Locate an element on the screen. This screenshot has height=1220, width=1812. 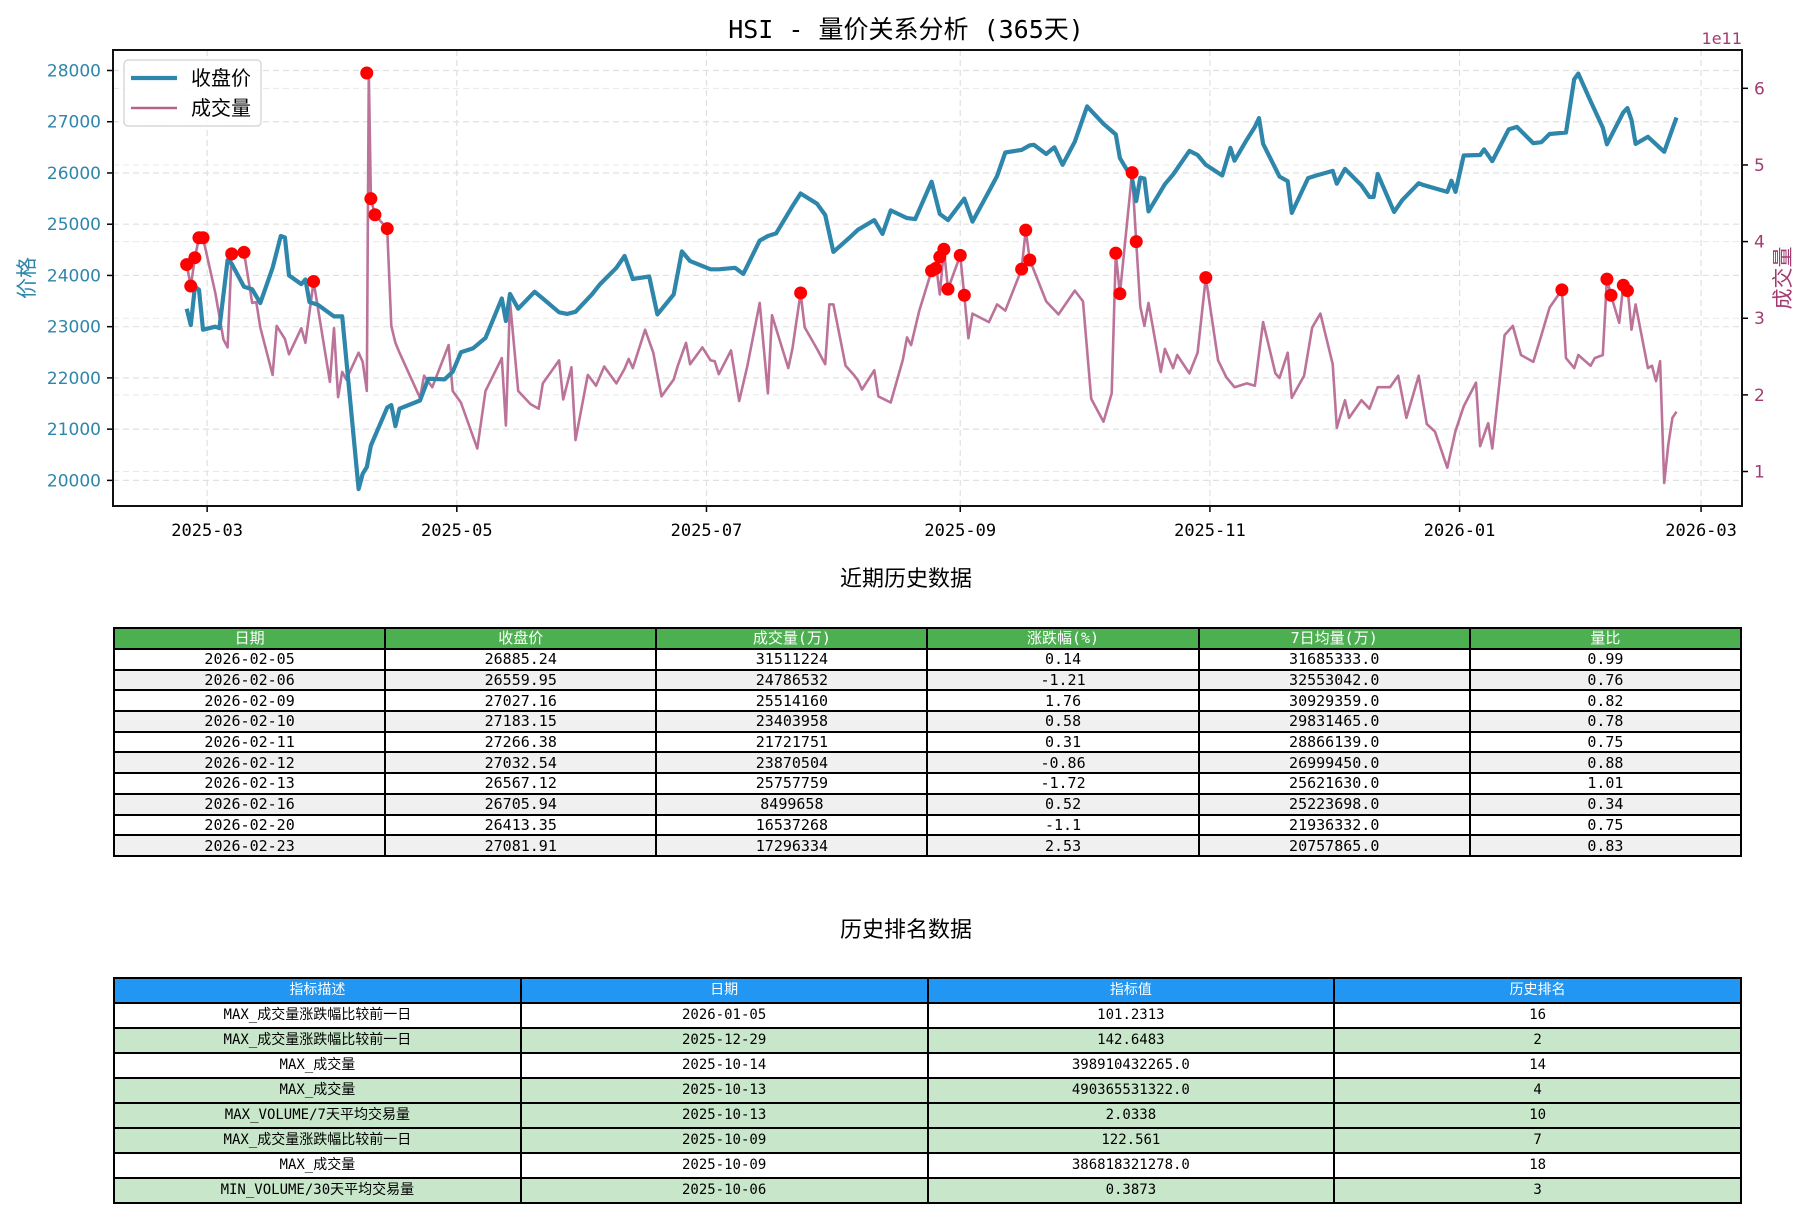
recent-table-header: 日期 收盘价 成交量(万) 涨跌幅(%) 7日均量(万) 量比 is located at coordinates (927, 638).